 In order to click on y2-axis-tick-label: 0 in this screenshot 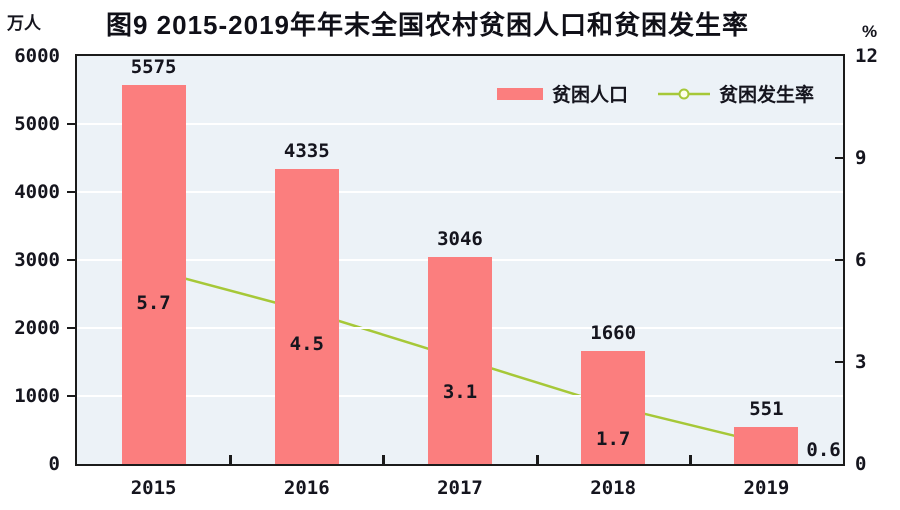, I will do `click(861, 464)`.